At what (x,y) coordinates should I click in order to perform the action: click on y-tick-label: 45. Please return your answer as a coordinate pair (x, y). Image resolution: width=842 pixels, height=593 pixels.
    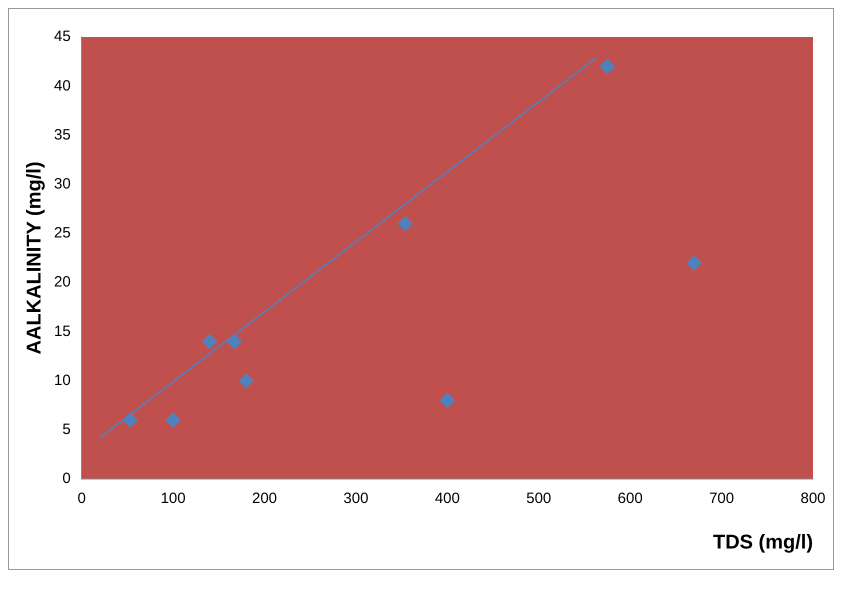
    Looking at the image, I should click on (62, 37).